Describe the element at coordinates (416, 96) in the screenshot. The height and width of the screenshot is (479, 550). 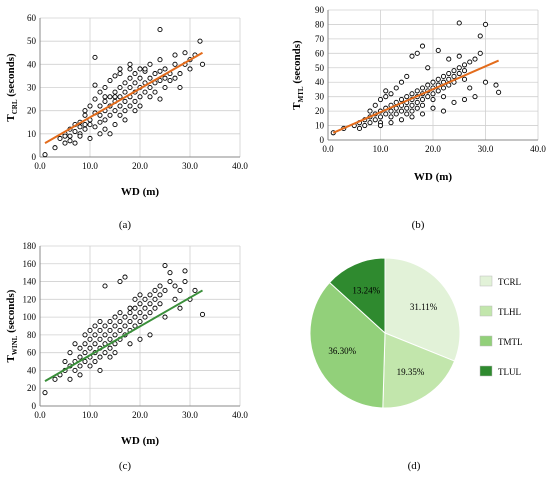
I see `trend-line` at that location.